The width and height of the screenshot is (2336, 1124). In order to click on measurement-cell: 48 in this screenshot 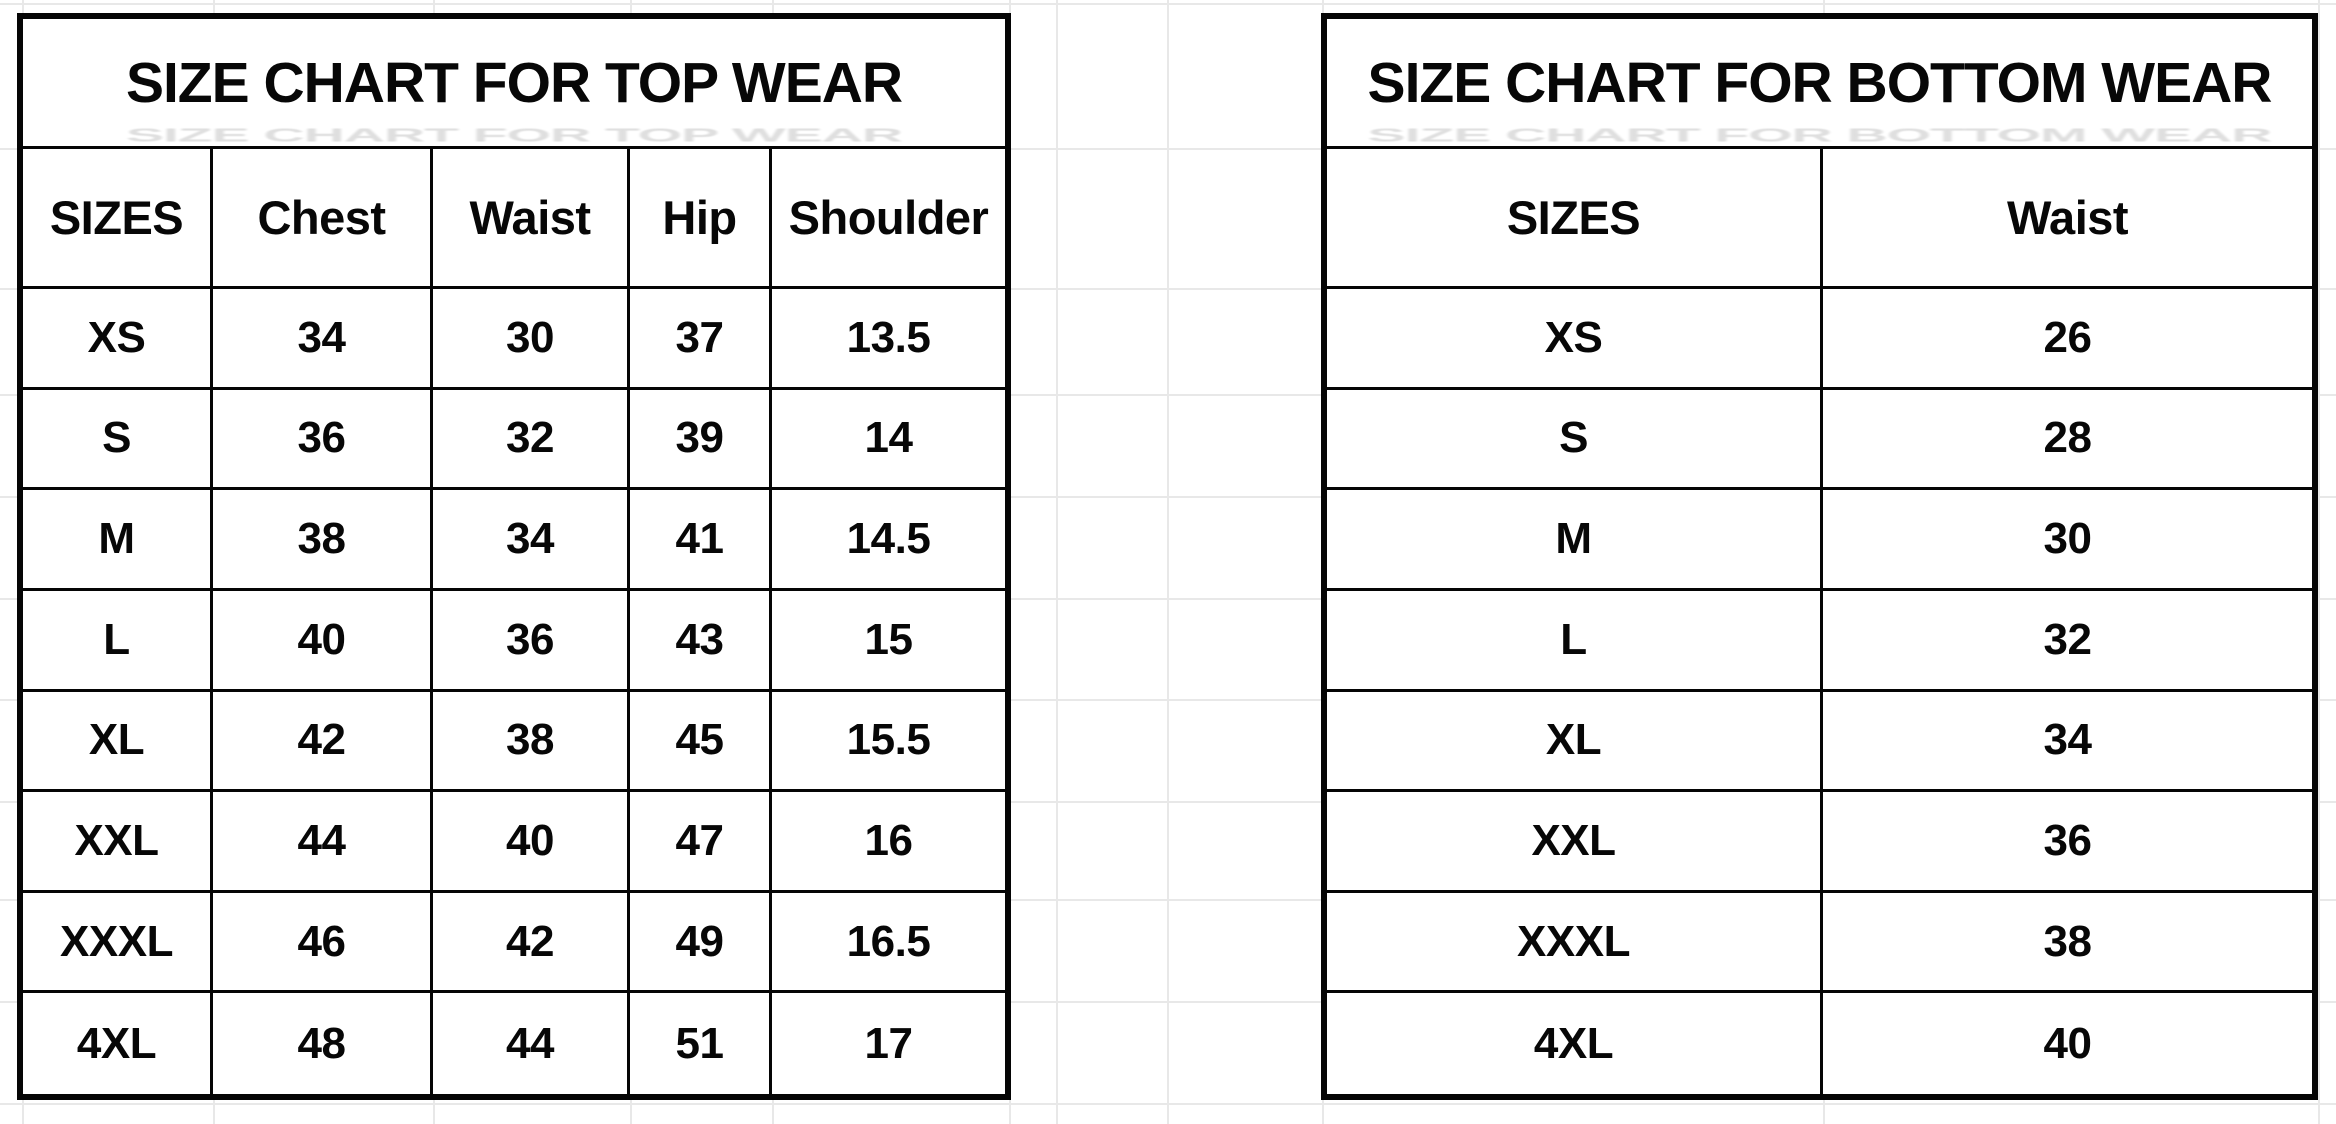, I will do `click(323, 1043)`.